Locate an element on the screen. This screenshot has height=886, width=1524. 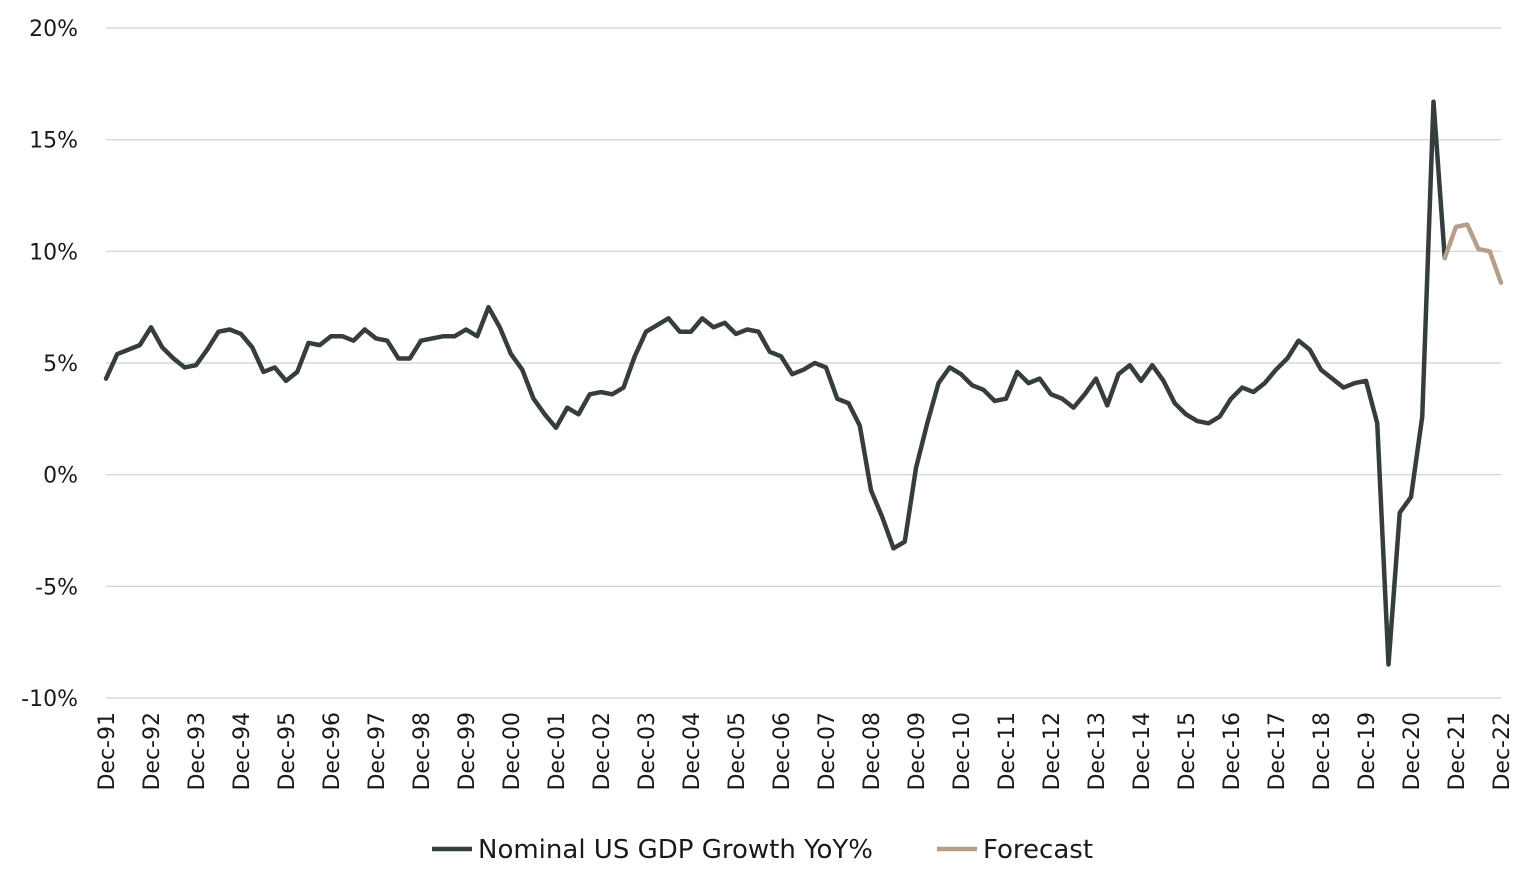
x-tick-label: Dec-16 is located at coordinates (1232, 751).